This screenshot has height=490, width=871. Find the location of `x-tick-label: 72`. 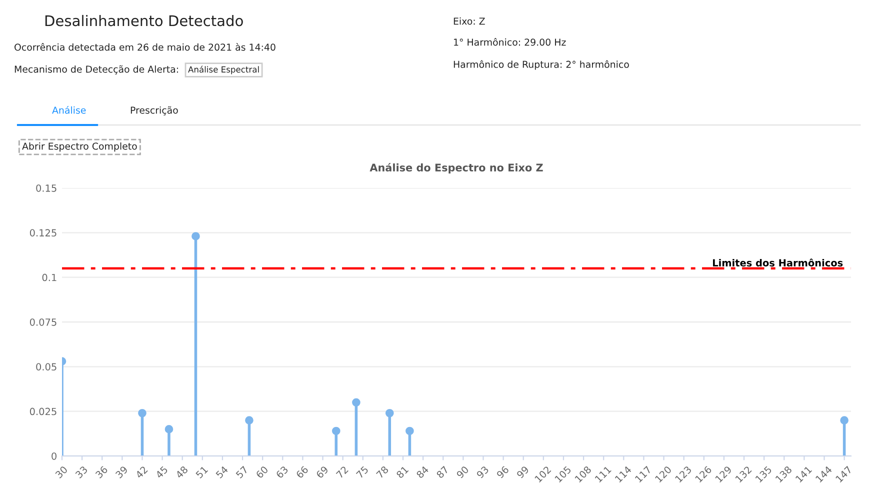

x-tick-label: 72 is located at coordinates (342, 472).